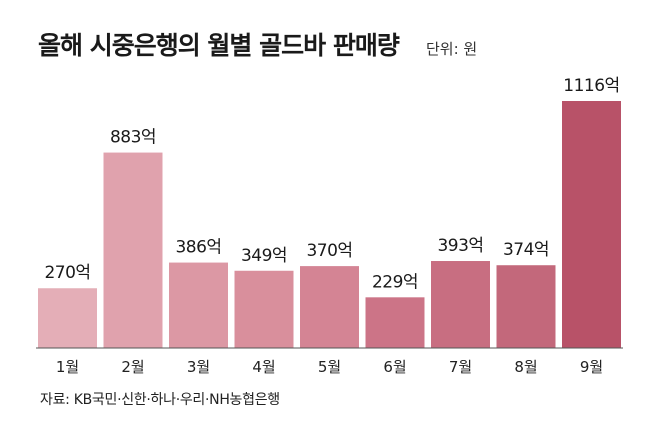 Image resolution: width=658 pixels, height=446 pixels. Describe the element at coordinates (198, 248) in the screenshot. I see `data-label-3: 386억` at that location.